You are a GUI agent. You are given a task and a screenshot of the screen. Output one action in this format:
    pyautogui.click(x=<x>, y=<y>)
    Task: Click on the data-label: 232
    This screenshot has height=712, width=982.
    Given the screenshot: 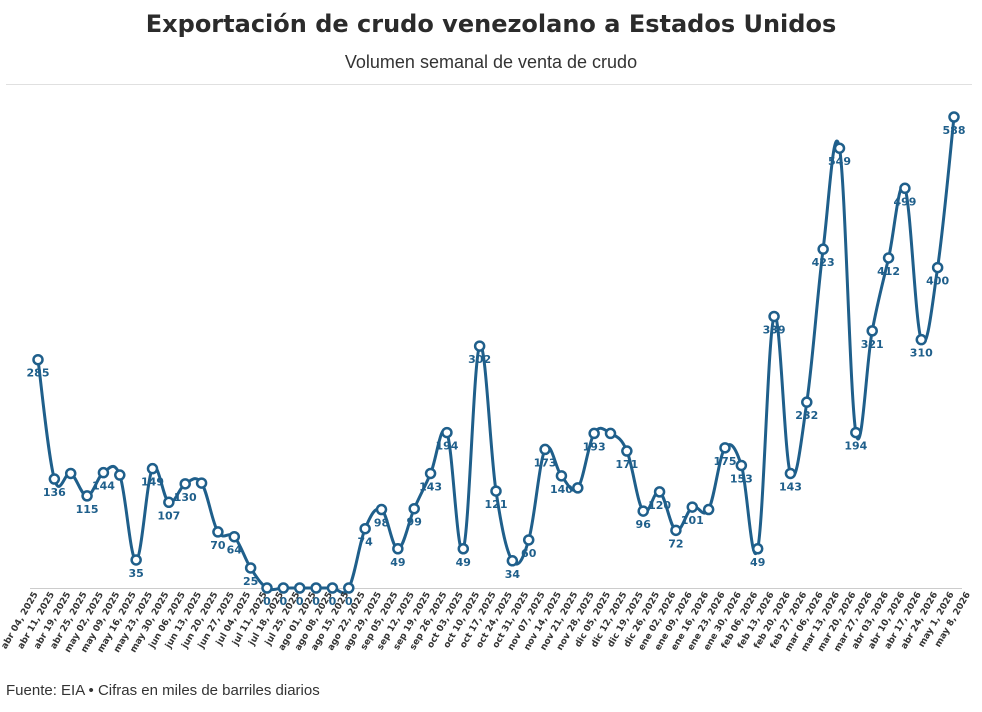 What is the action you would take?
    pyautogui.click(x=806, y=415)
    